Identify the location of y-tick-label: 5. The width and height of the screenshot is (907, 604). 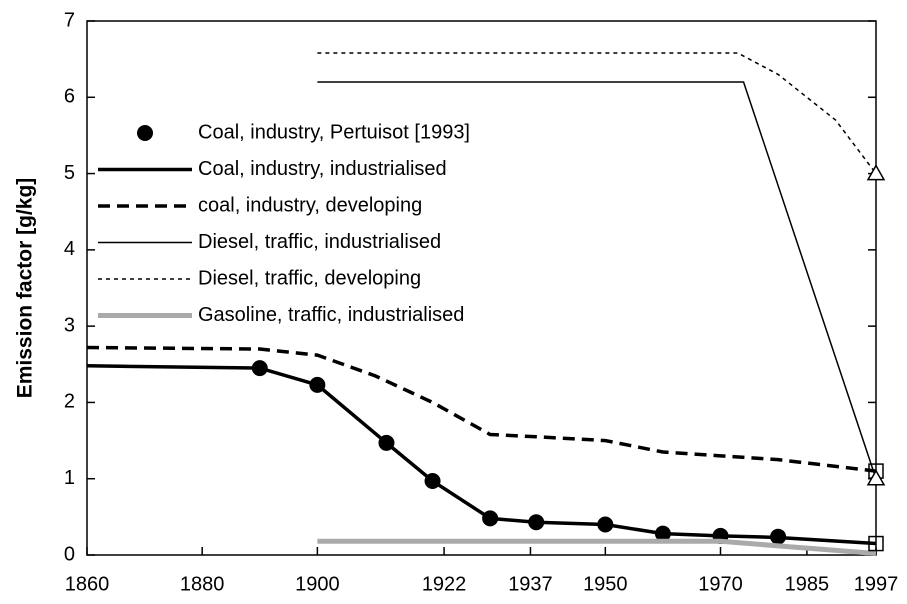
(69, 173).